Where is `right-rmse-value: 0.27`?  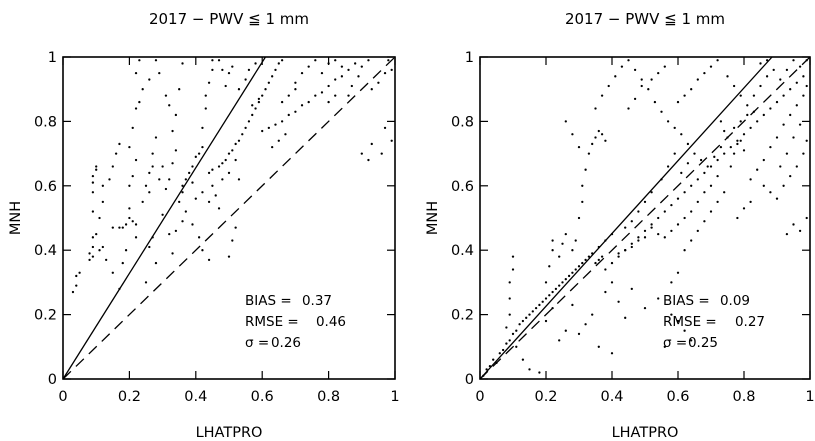
right-rmse-value: 0.27 is located at coordinates (750, 322).